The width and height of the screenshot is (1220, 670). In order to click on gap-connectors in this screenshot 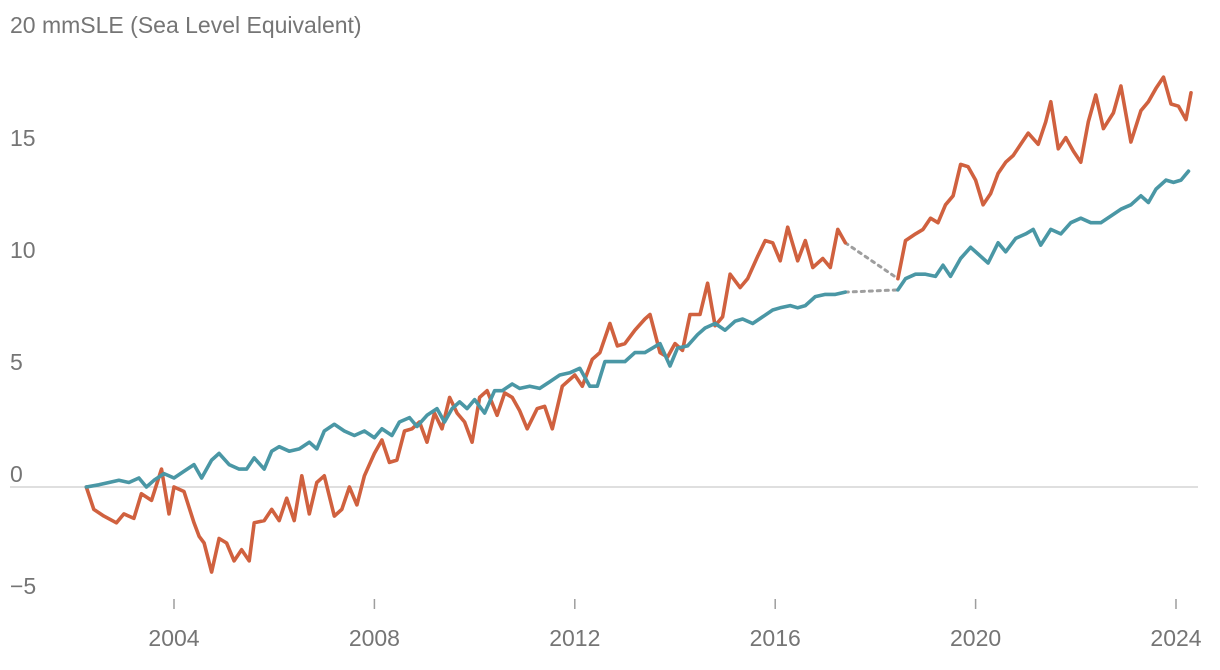, I will do `click(871, 267)`.